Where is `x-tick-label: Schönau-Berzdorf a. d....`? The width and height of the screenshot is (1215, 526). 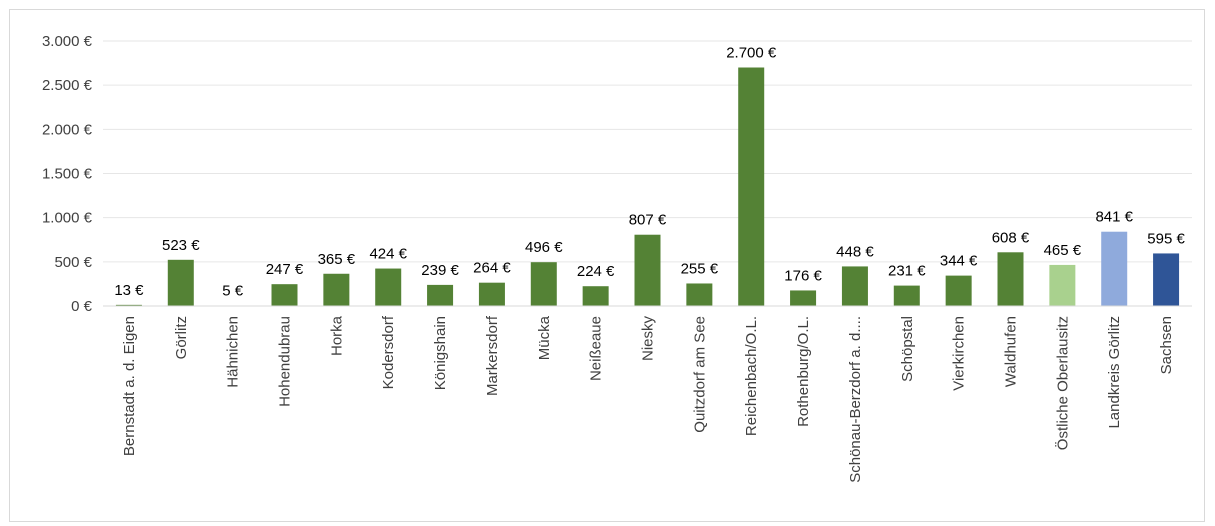
x-tick-label: Schönau-Berzdorf a. d.... is located at coordinates (855, 399).